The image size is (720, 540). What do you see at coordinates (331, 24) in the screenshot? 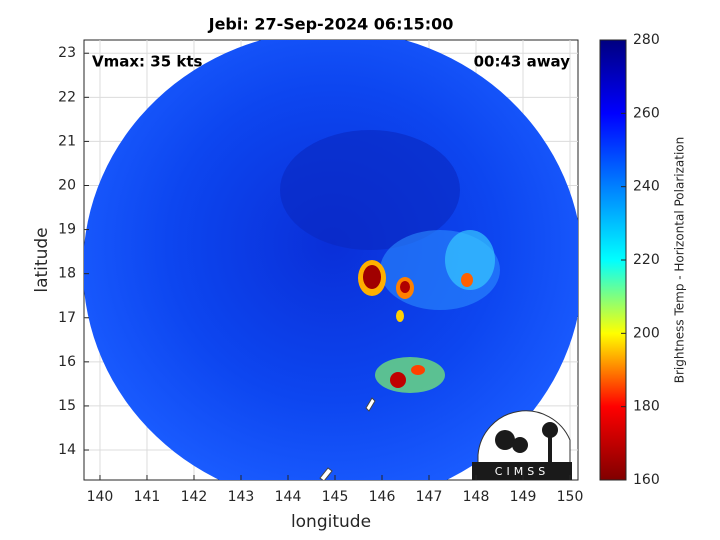
I see `chart-title: Jebi: 27-Sep-2024 06:15:00` at bounding box center [331, 24].